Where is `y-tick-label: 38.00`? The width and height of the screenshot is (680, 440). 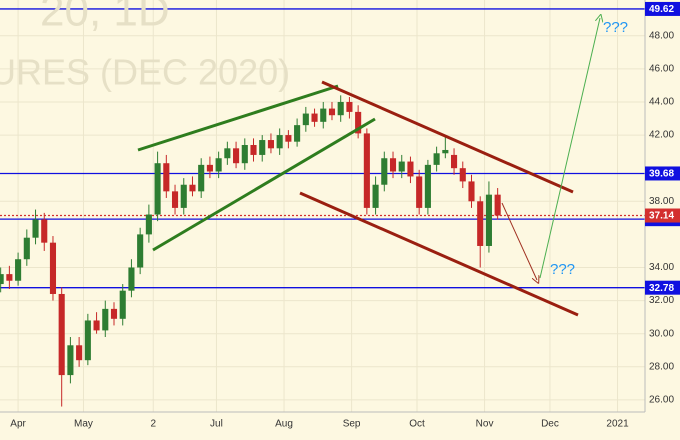
y-tick-label: 38.00 is located at coordinates (661, 201).